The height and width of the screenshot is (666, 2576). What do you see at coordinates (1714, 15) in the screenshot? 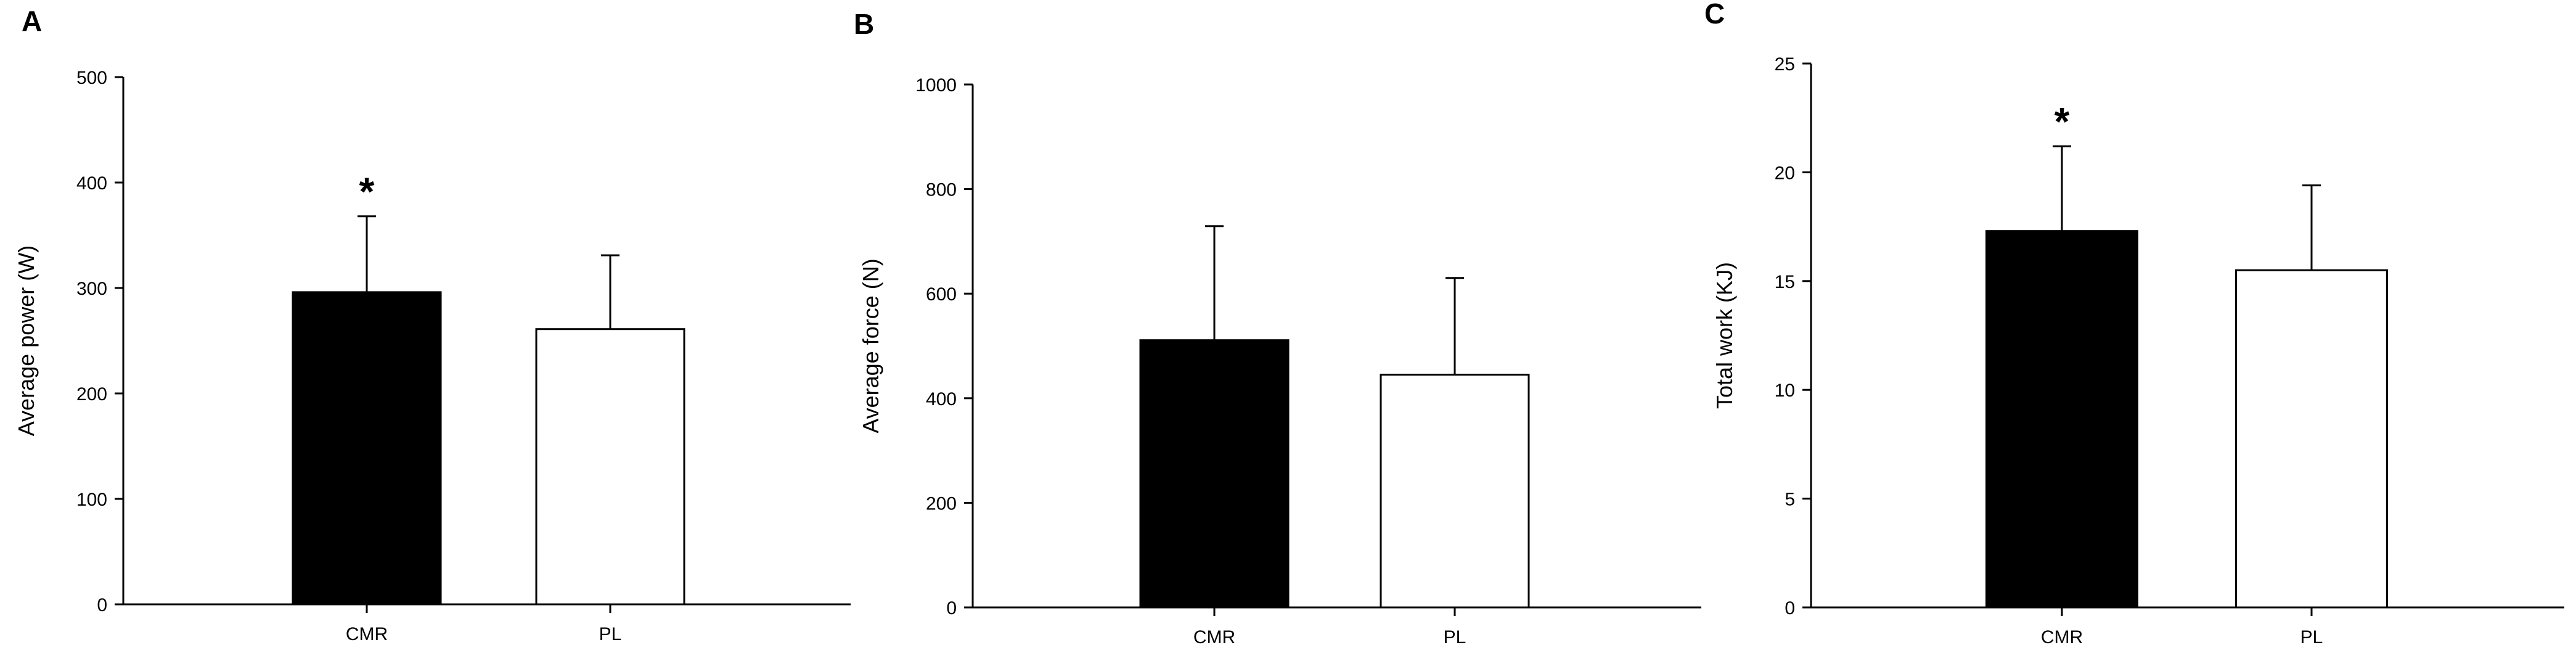
I see `panel-label: C` at bounding box center [1714, 15].